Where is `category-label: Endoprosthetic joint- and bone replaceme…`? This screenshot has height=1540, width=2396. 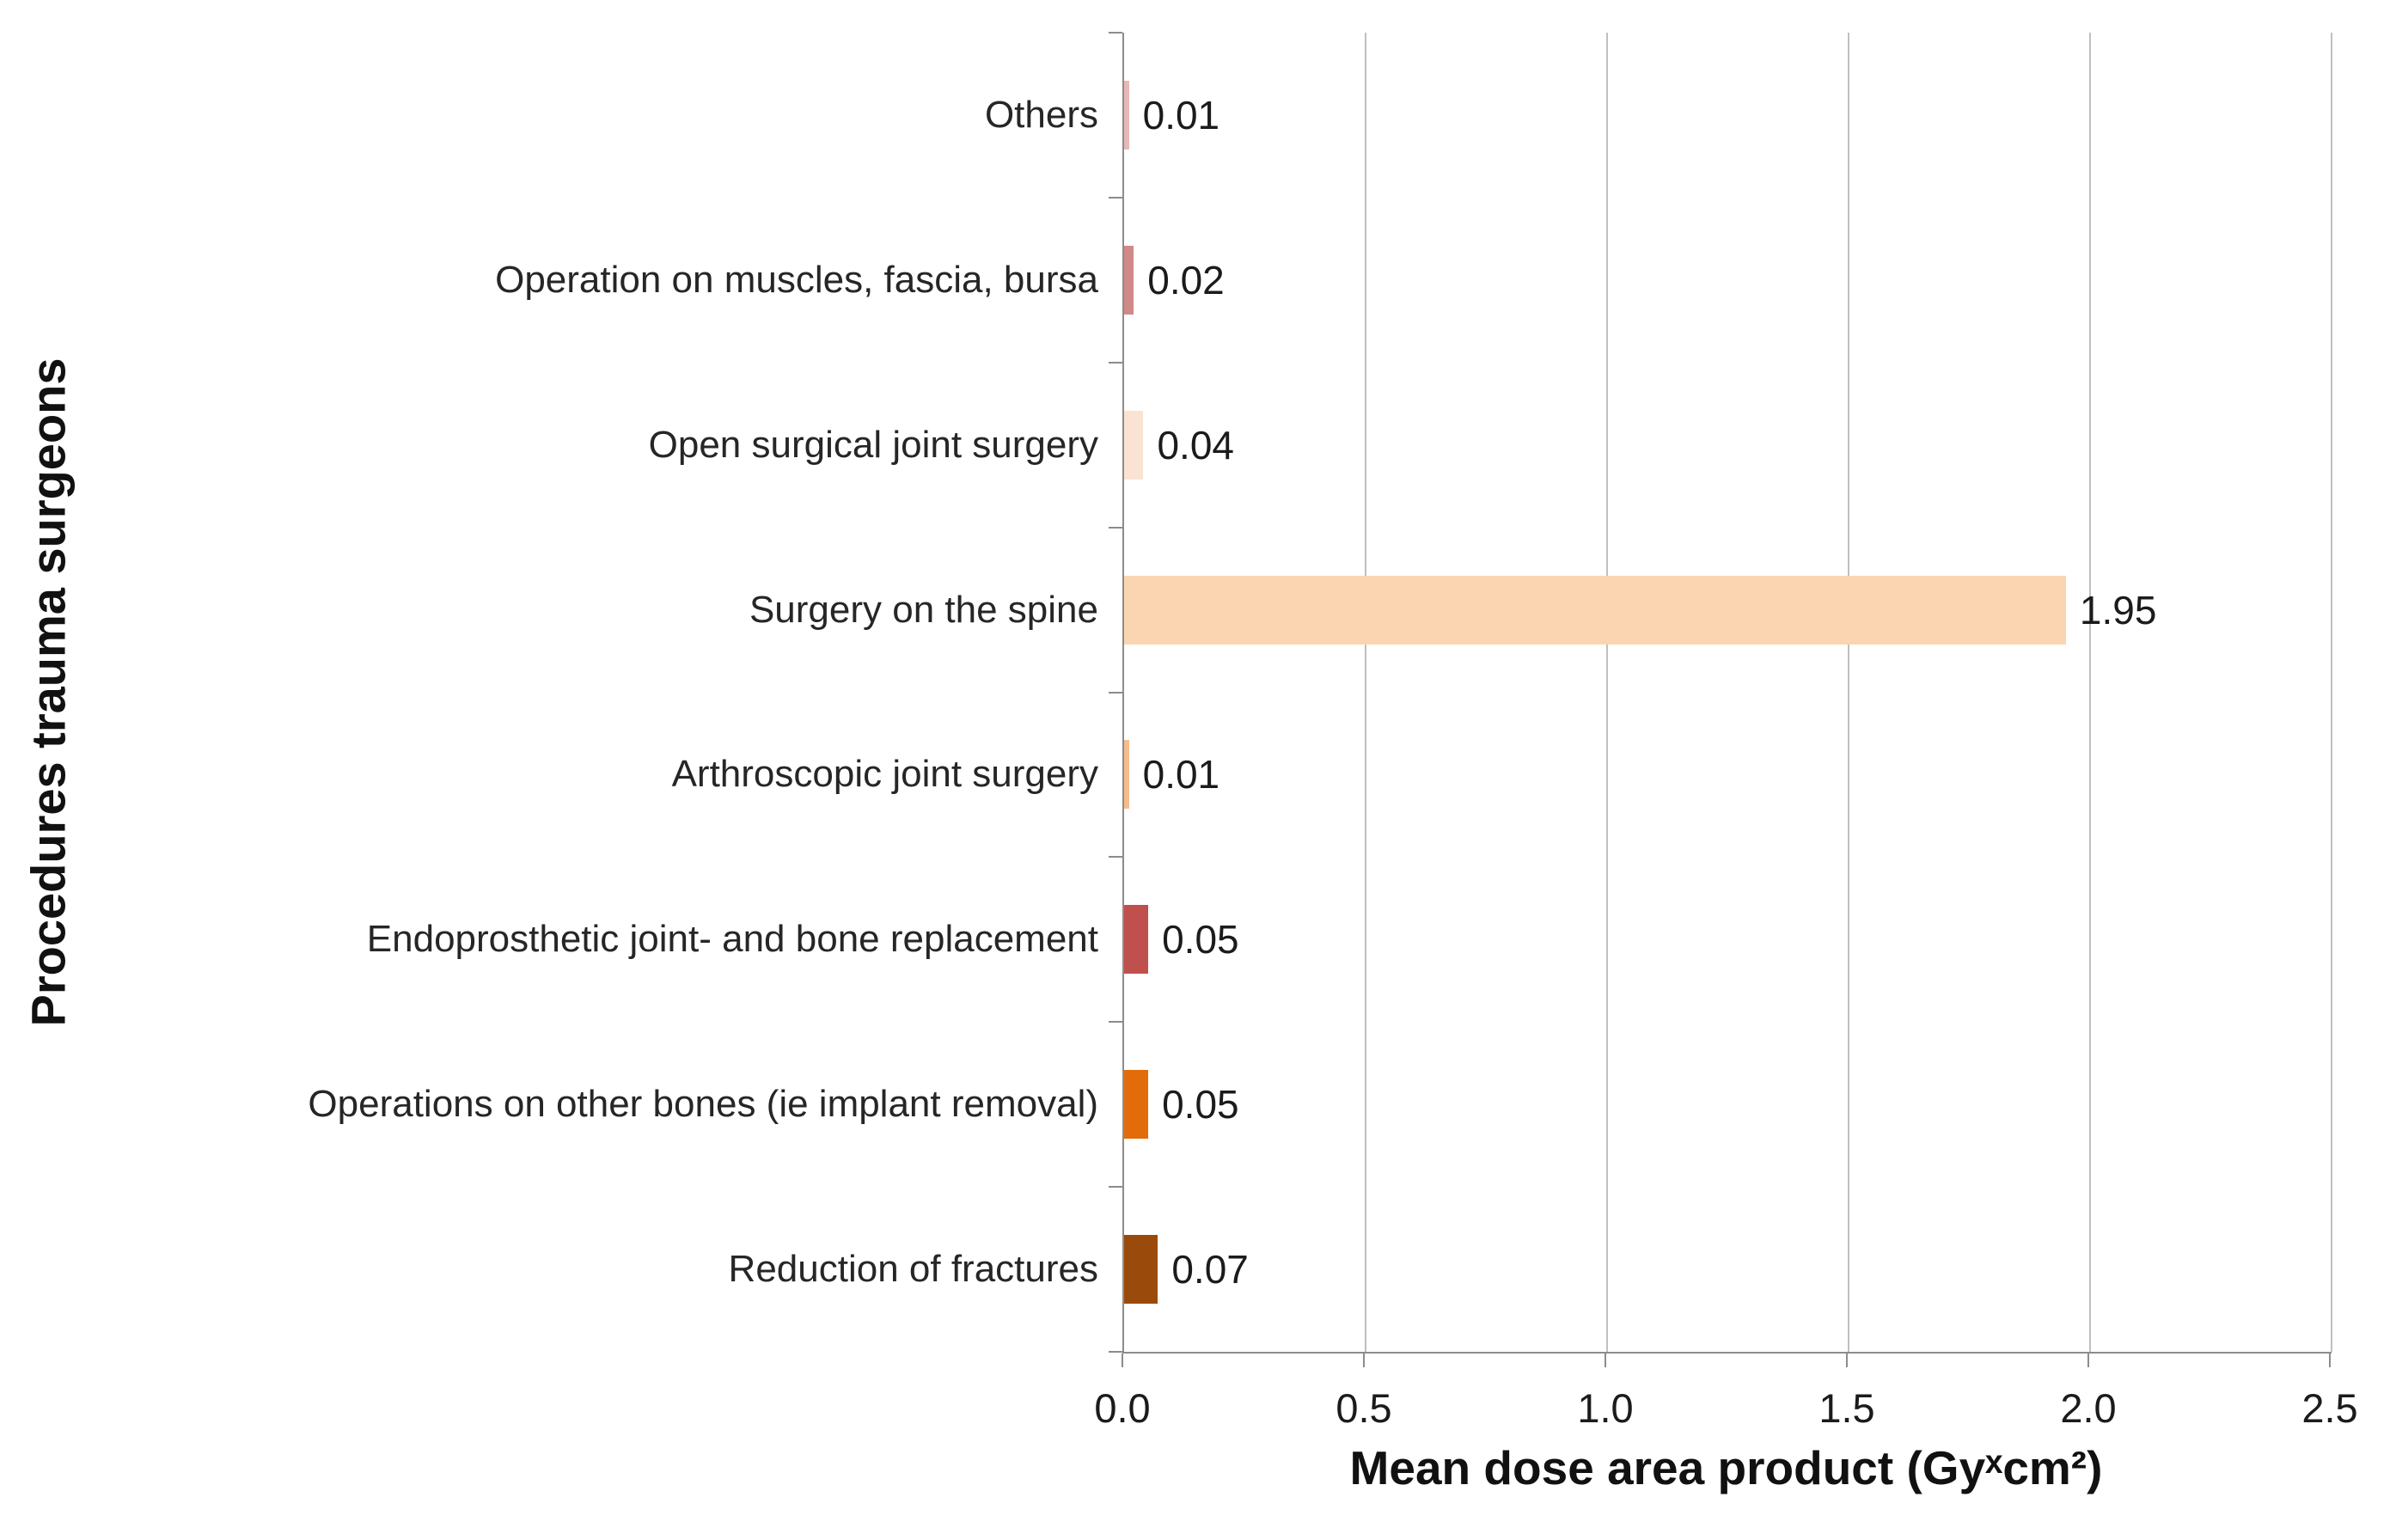
category-label: Endoprosthetic joint- and bone replaceme… is located at coordinates (732, 939).